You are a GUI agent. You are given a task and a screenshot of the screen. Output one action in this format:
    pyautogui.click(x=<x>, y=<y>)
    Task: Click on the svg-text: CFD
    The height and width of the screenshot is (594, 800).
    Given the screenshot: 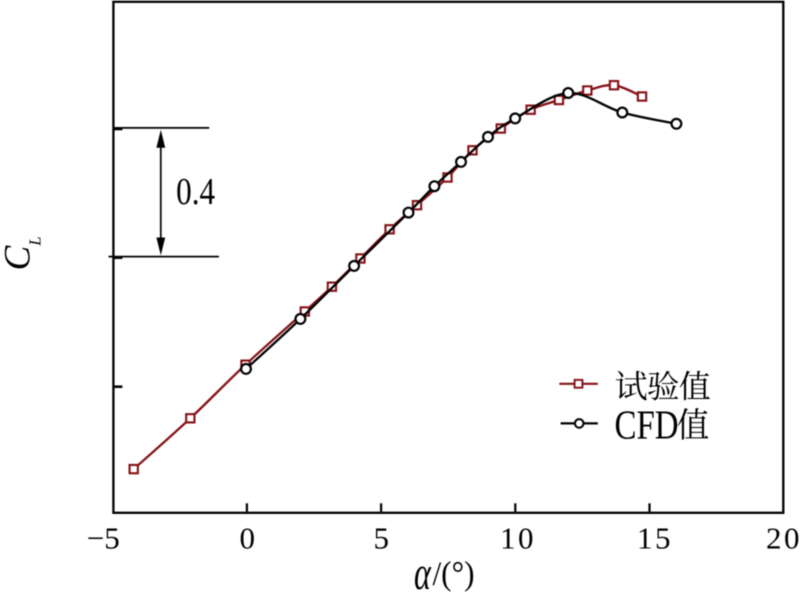 What is the action you would take?
    pyautogui.click(x=647, y=425)
    